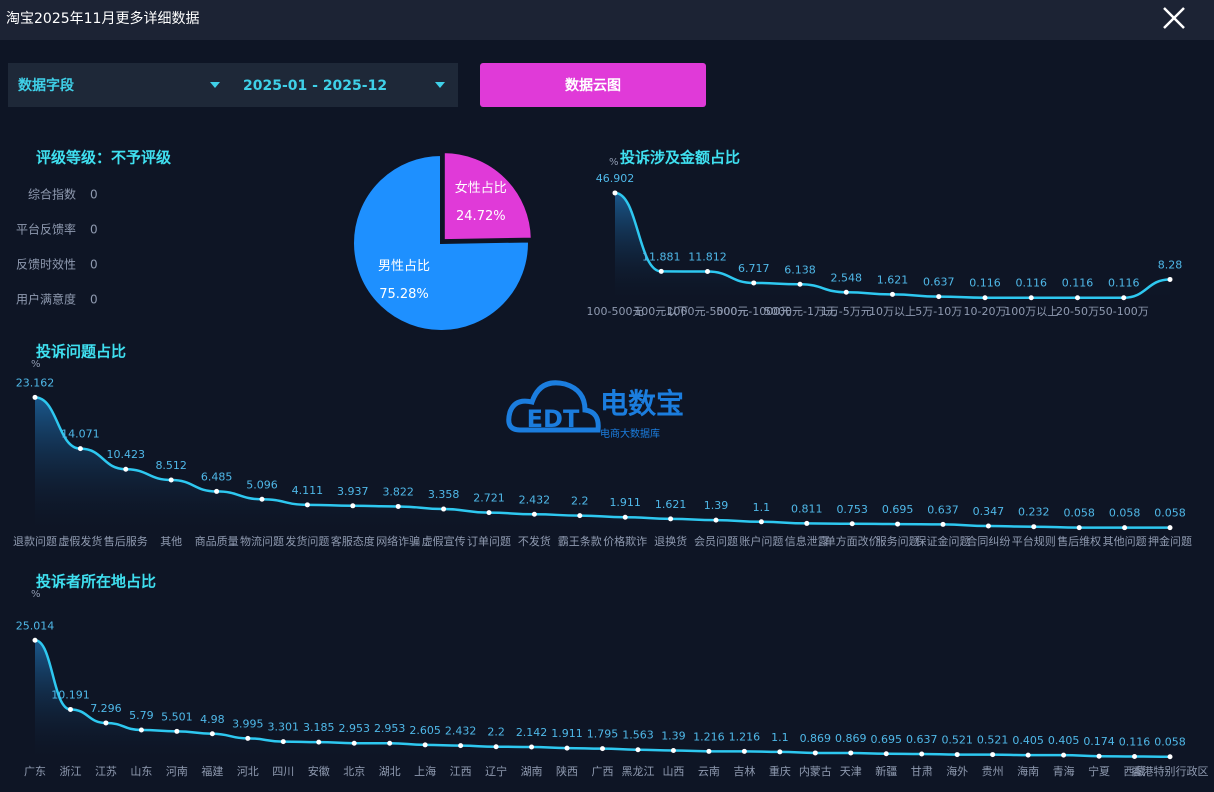 The image size is (1214, 792). I want to click on rating-value: 0, so click(94, 300).